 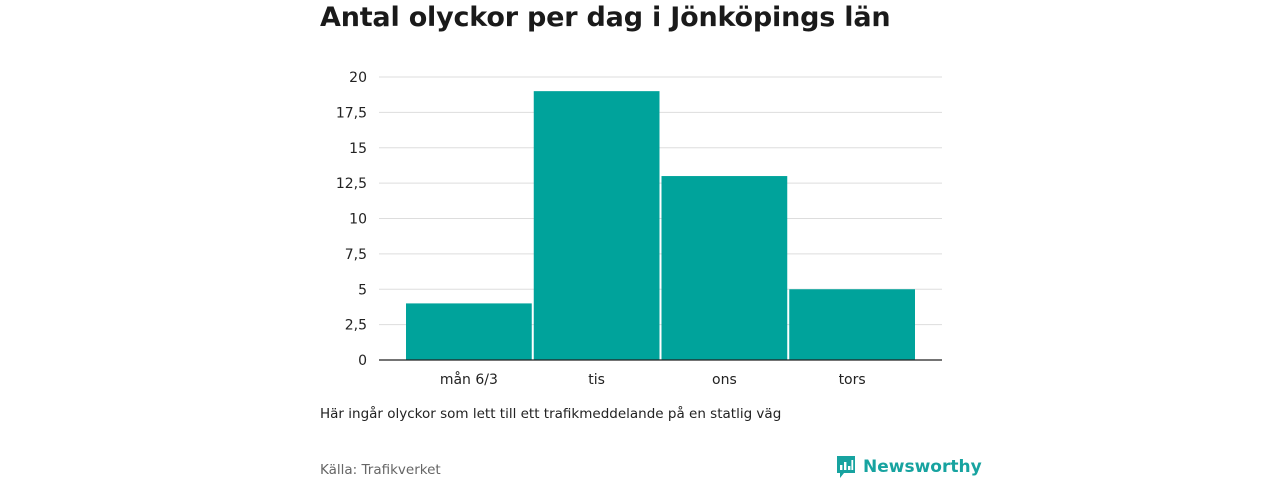 I want to click on brand-name: Newsworthy, so click(x=922, y=467).